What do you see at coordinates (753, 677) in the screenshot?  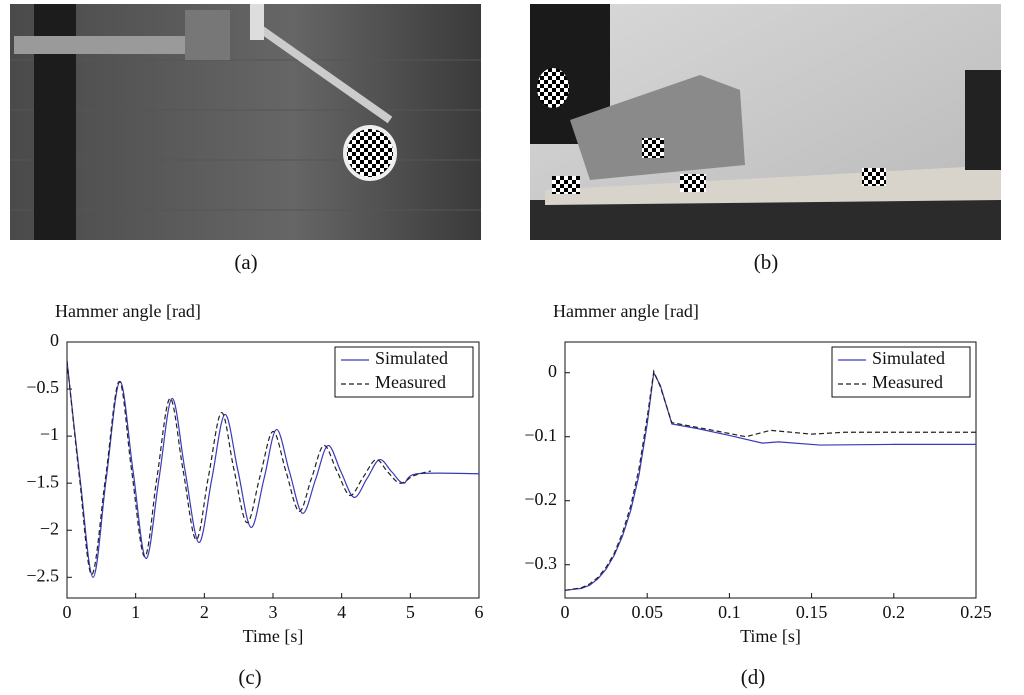 I see `caption: (d)` at bounding box center [753, 677].